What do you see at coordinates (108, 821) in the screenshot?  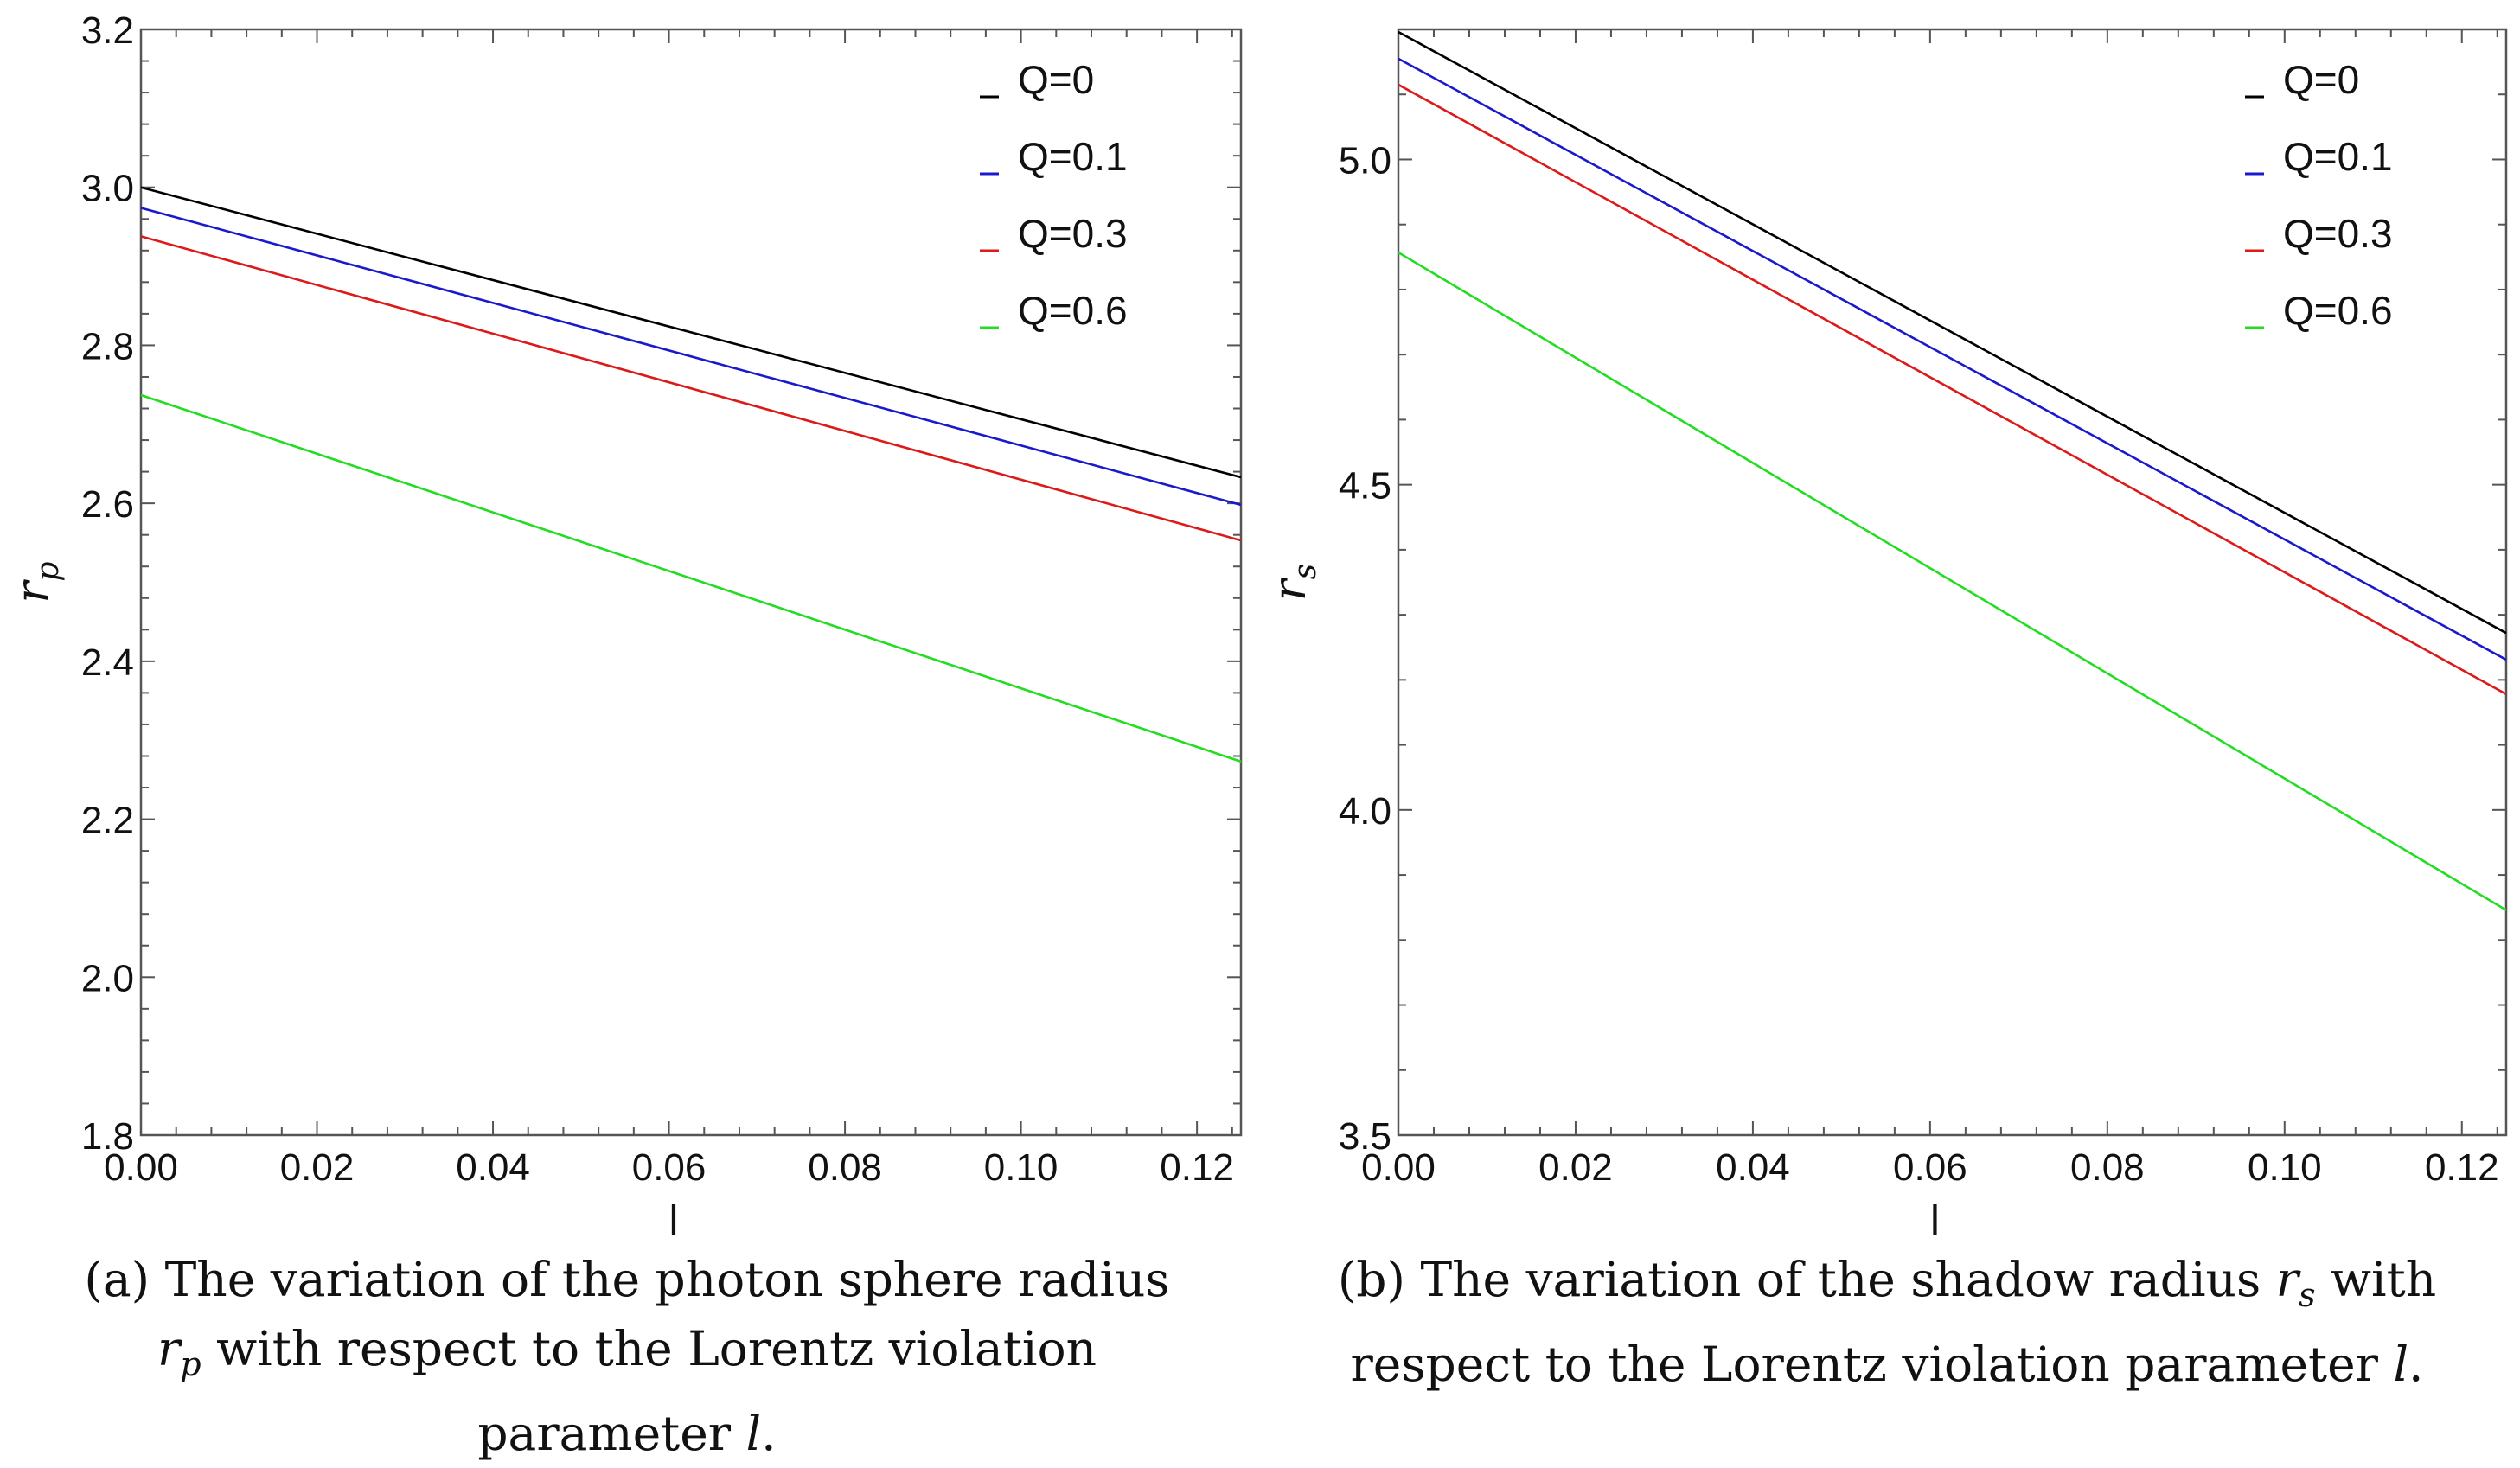 I see `panel-a-y-tick-label: 2.2` at bounding box center [108, 821].